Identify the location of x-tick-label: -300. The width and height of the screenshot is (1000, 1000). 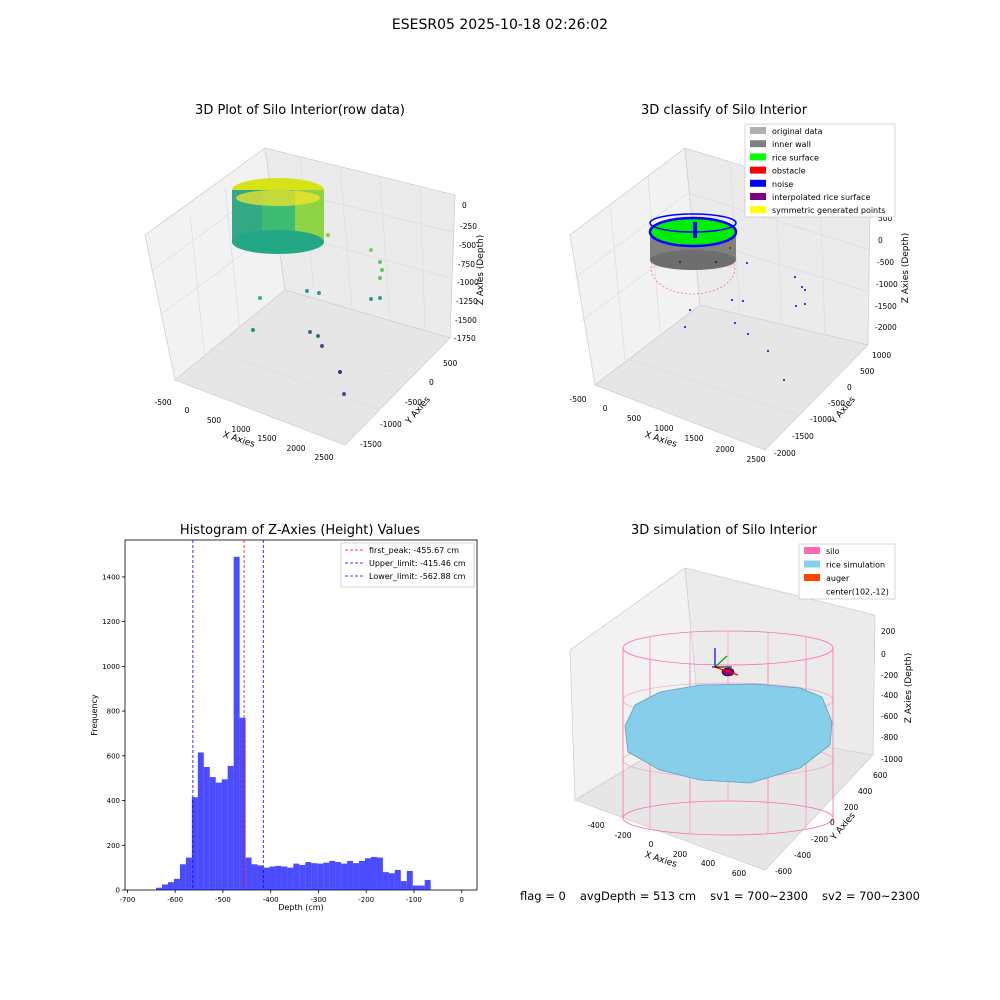
(318, 900).